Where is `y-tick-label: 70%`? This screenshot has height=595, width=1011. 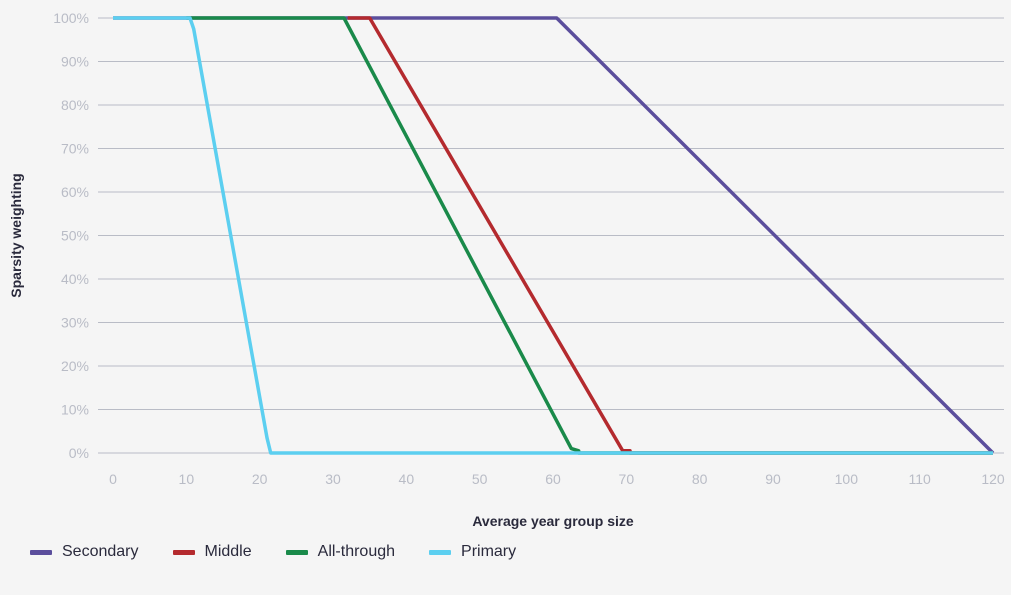
y-tick-label: 70% is located at coordinates (75, 149).